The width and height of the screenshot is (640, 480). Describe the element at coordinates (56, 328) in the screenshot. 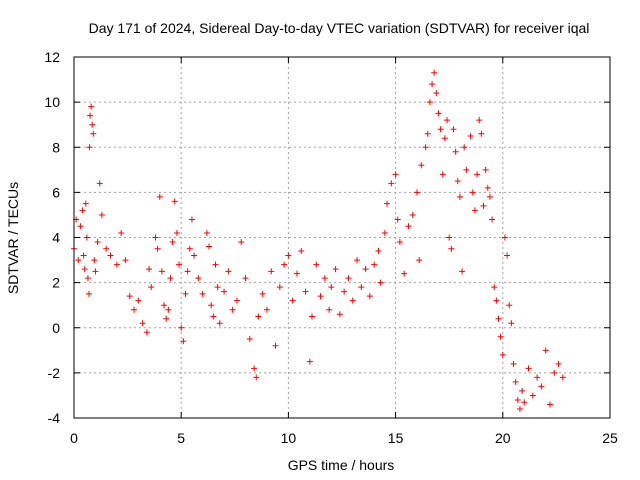

I see `y-tick-label-2: 0` at that location.